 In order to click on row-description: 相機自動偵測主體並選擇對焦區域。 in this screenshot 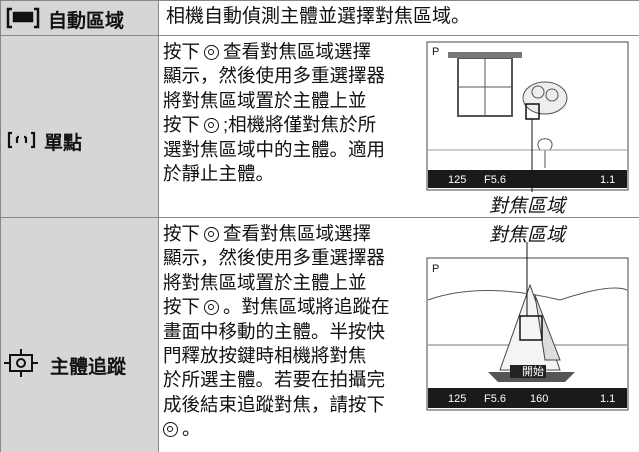, I will do `click(318, 16)`.